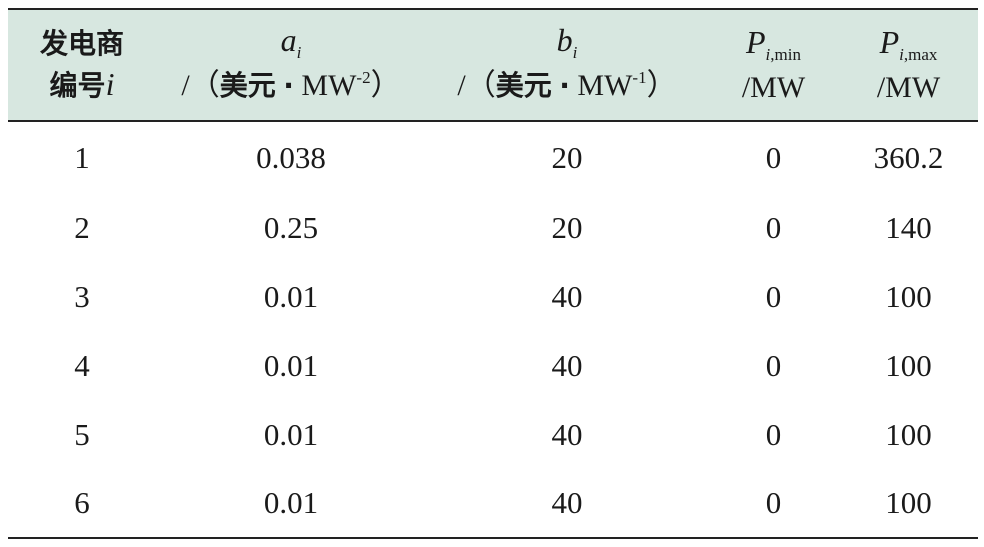 Image resolution: width=984 pixels, height=547 pixels. I want to click on header-p-min-subscript-min: ,min, so click(785, 54).